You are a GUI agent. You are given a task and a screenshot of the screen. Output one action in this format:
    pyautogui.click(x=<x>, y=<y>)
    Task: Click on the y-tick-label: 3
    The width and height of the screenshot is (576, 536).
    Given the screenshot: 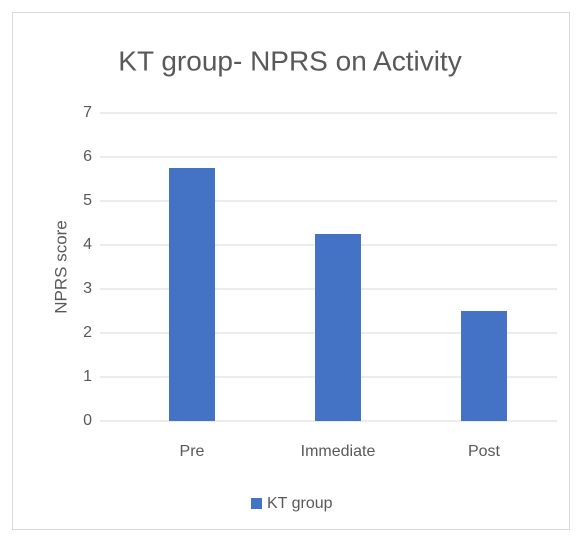 What is the action you would take?
    pyautogui.click(x=87, y=288)
    